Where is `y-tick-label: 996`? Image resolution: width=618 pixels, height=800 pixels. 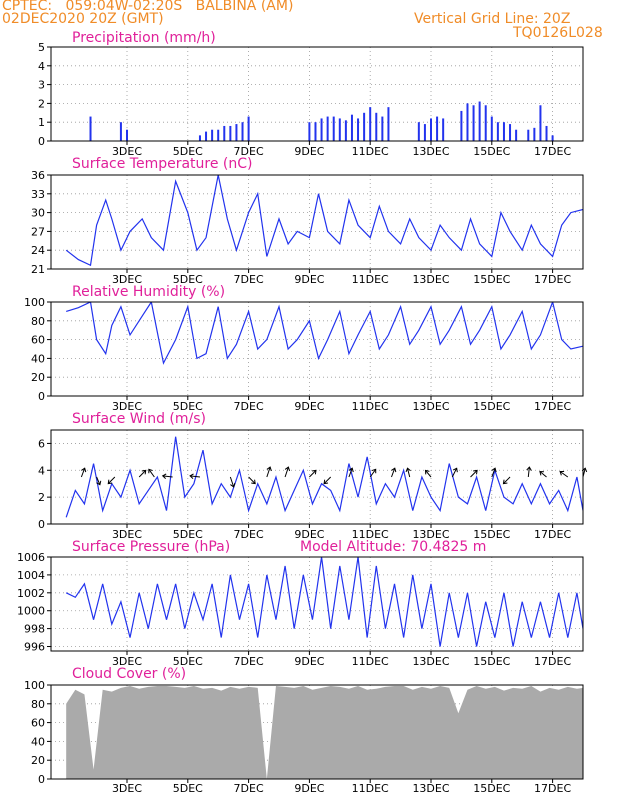
y-tick-label: 996 is located at coordinates (34, 647).